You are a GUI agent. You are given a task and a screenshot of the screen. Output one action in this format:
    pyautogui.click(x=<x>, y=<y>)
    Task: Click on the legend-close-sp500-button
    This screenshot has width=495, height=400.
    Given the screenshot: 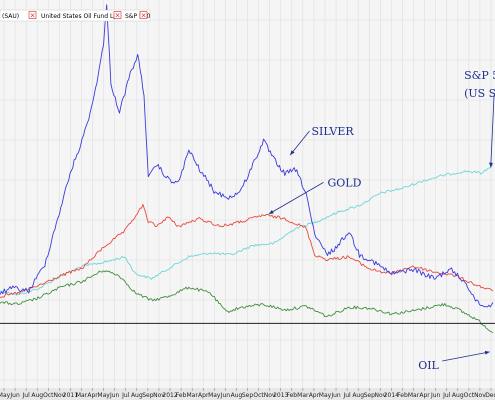 What is the action you would take?
    pyautogui.click(x=143, y=15)
    